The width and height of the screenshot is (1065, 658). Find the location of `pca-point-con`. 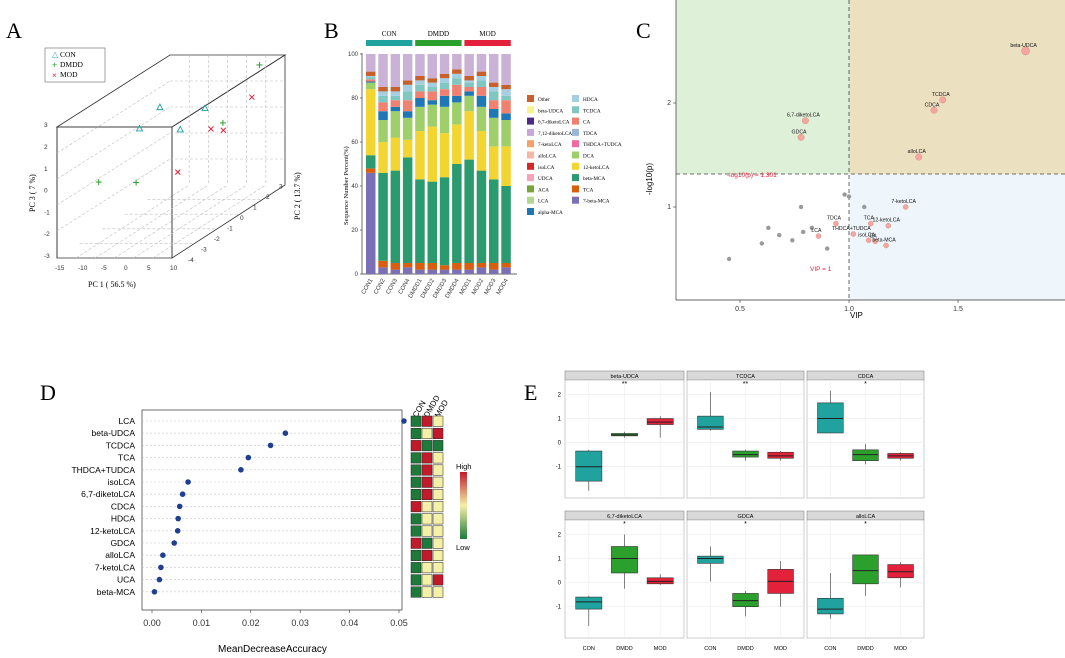

pca-point-con is located at coordinates (139, 128).